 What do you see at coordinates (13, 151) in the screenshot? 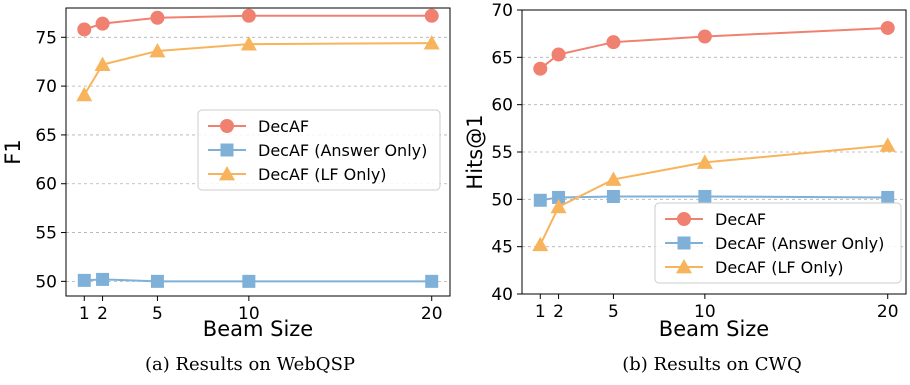
I see `y-axis-label: F1` at bounding box center [13, 151].